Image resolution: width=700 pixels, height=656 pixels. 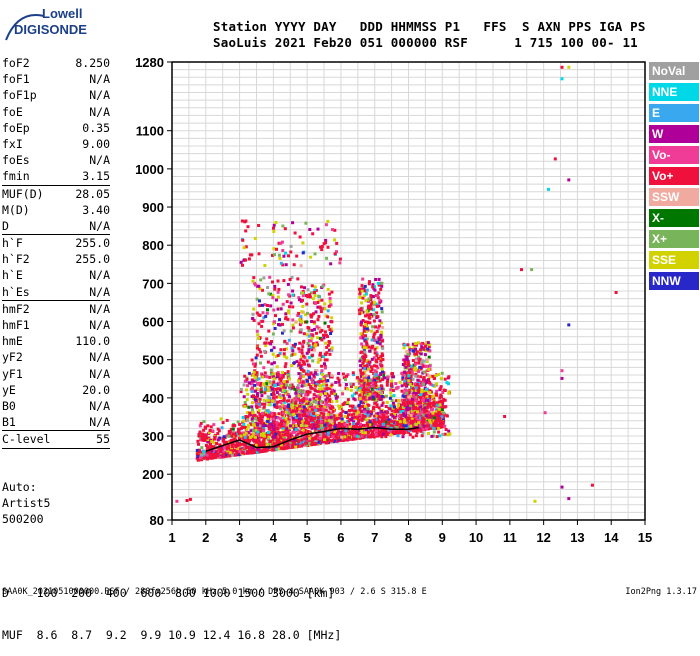 I want to click on x-tick-label: 8, so click(x=408, y=537).